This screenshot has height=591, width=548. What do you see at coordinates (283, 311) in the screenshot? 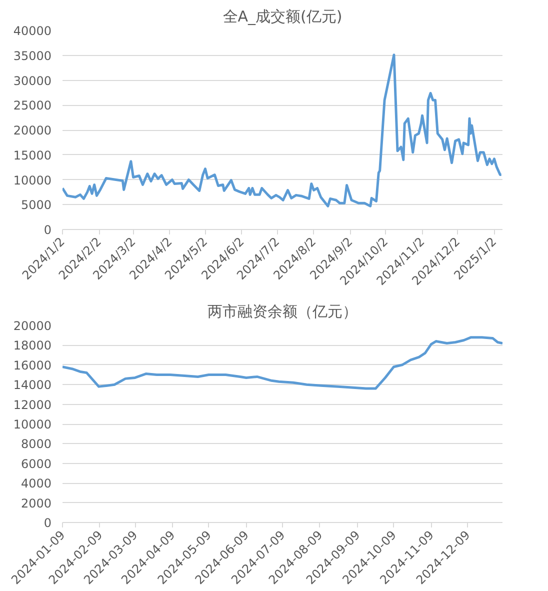
I see `chart-title: 两市融资余额（亿元）` at bounding box center [283, 311].